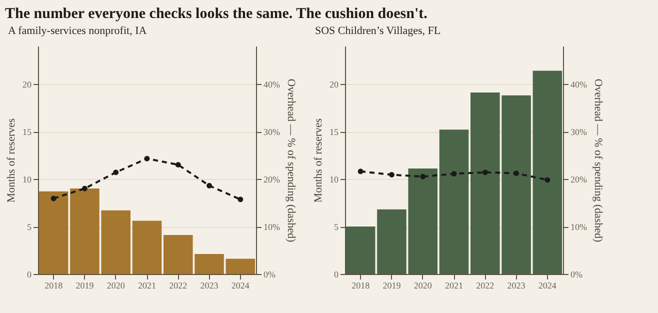 The width and height of the screenshot is (658, 313). Describe the element at coordinates (216, 14) in the screenshot. I see `chart-title: The number everyone checks looks the same. The cushion doesn't.` at that location.